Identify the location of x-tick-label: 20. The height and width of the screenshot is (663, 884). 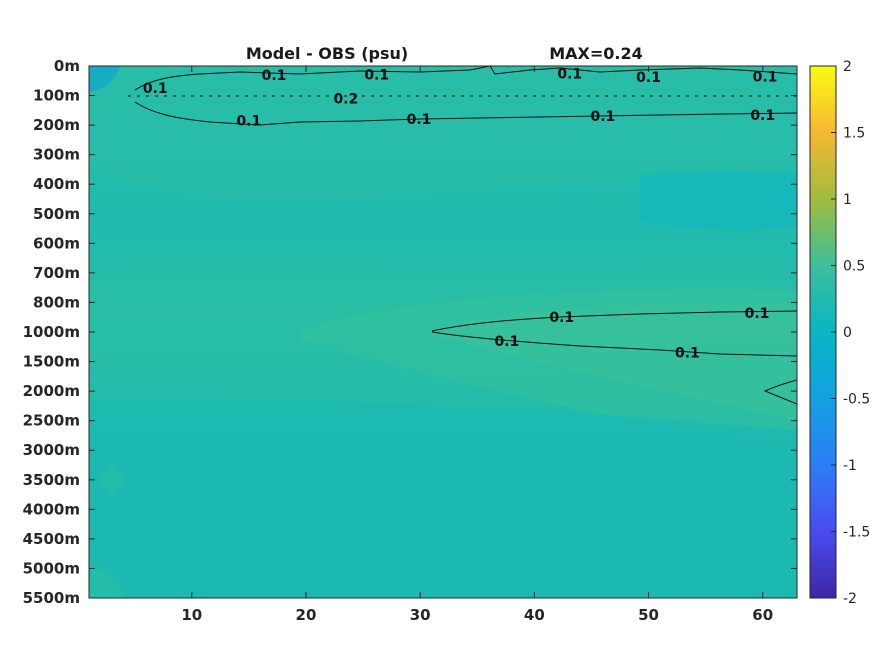
(306, 615).